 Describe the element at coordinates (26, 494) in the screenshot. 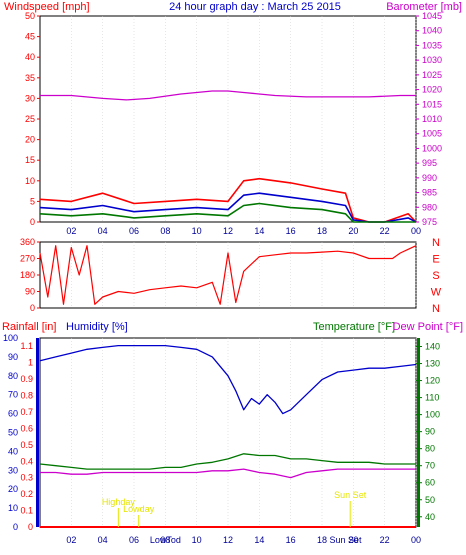

I see `rainfall-tick-label: 0.2` at that location.